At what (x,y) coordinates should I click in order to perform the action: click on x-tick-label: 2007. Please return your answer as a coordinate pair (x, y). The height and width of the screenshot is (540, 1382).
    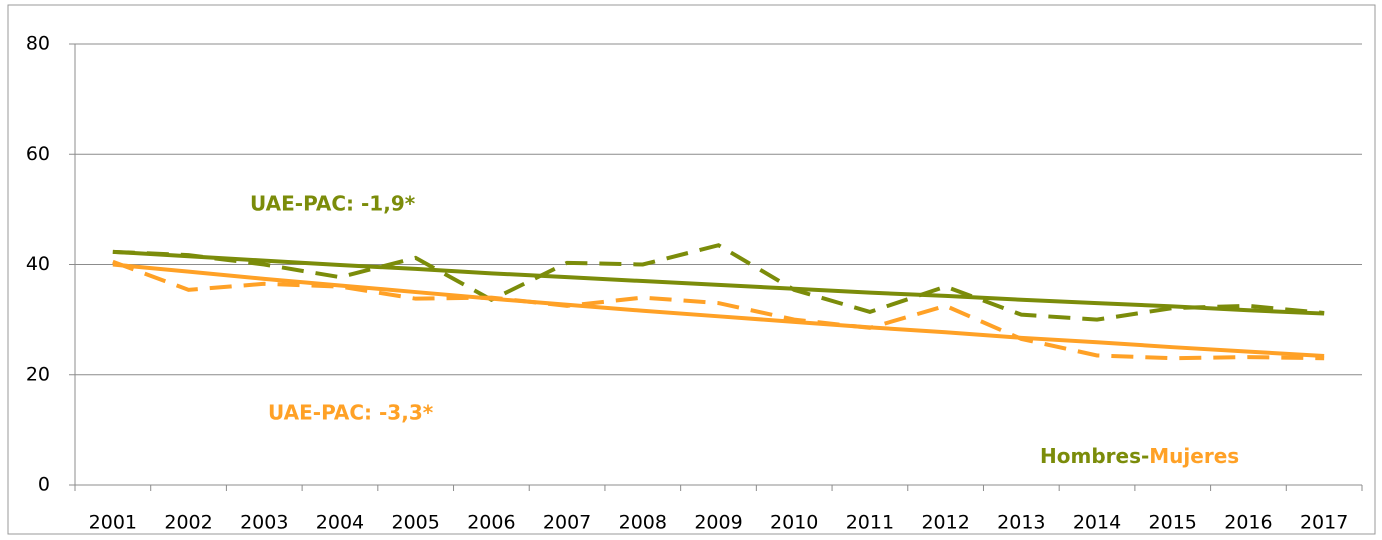
    Looking at the image, I should click on (567, 523).